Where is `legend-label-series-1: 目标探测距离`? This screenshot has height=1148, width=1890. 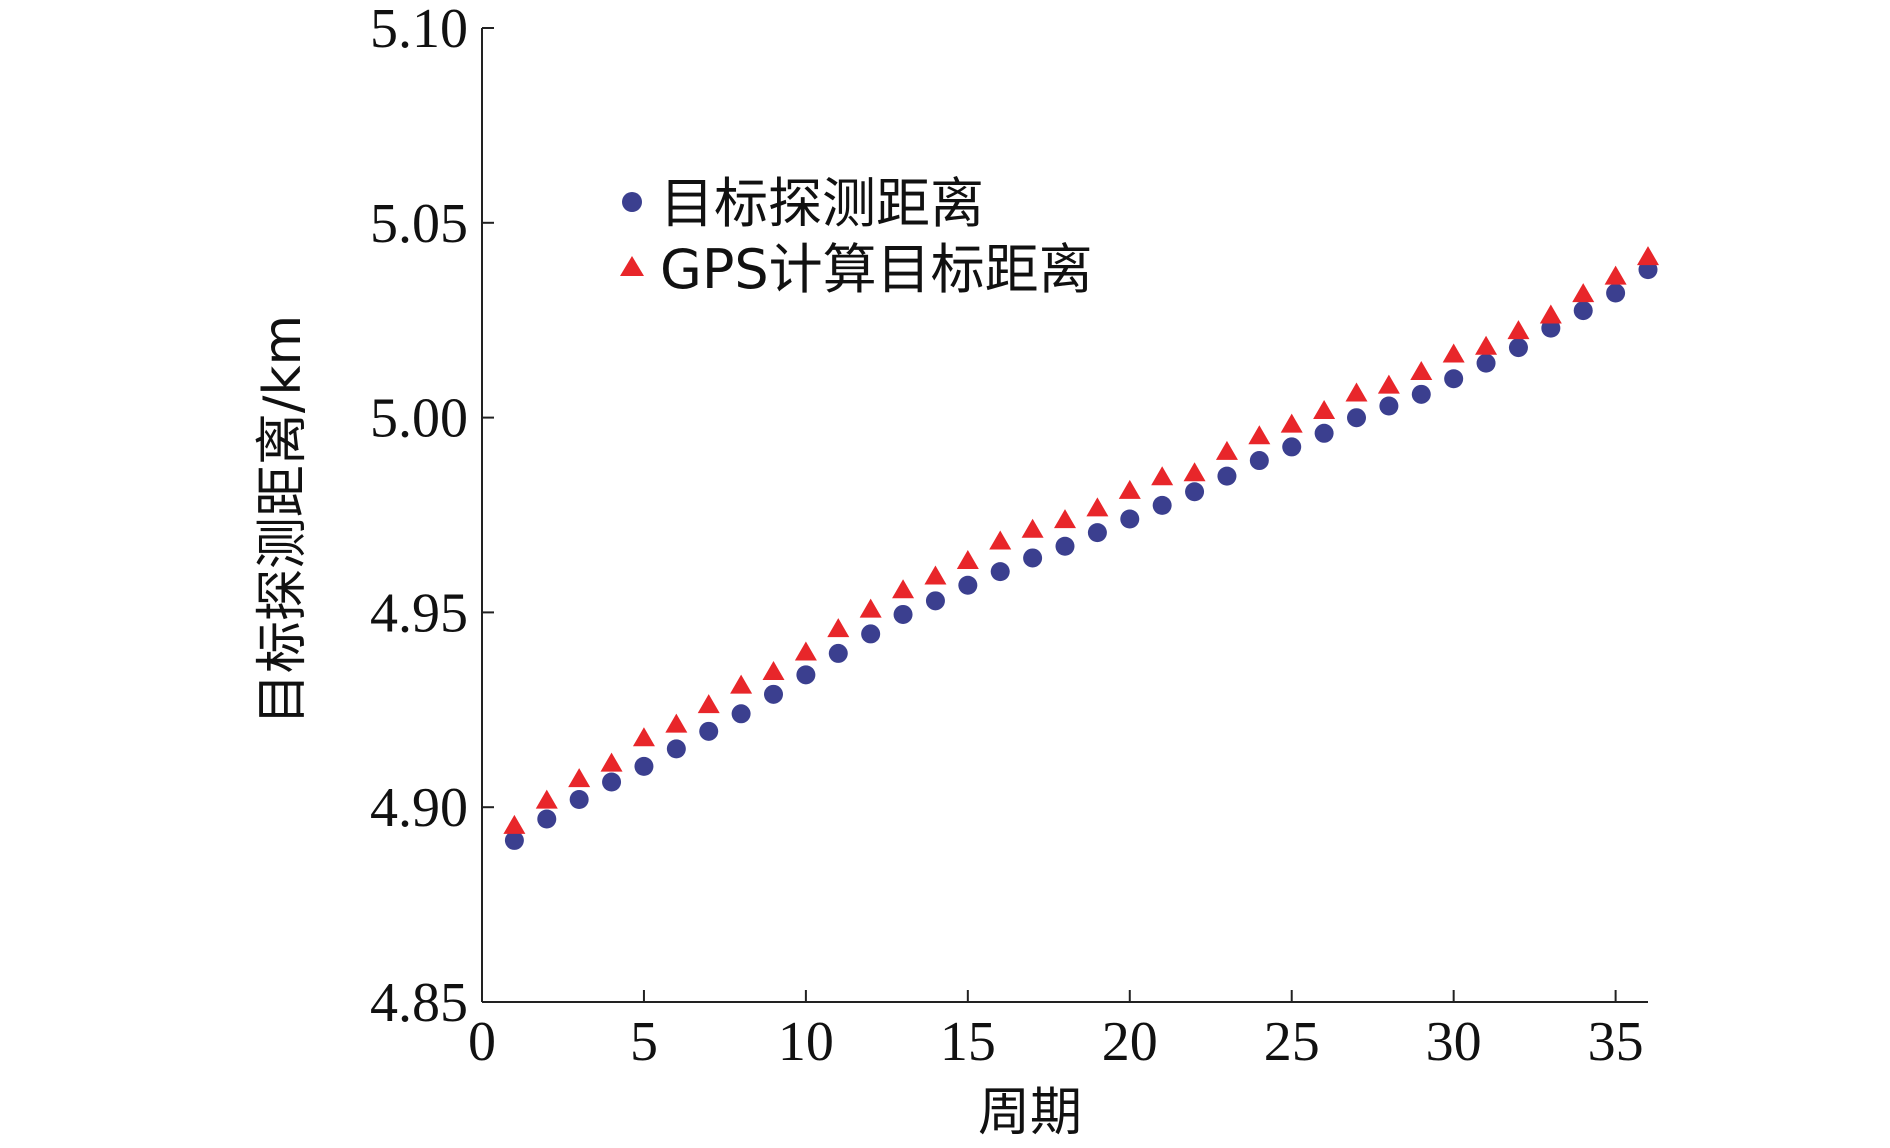 legend-label-series-1: 目标探测距离 is located at coordinates (822, 203).